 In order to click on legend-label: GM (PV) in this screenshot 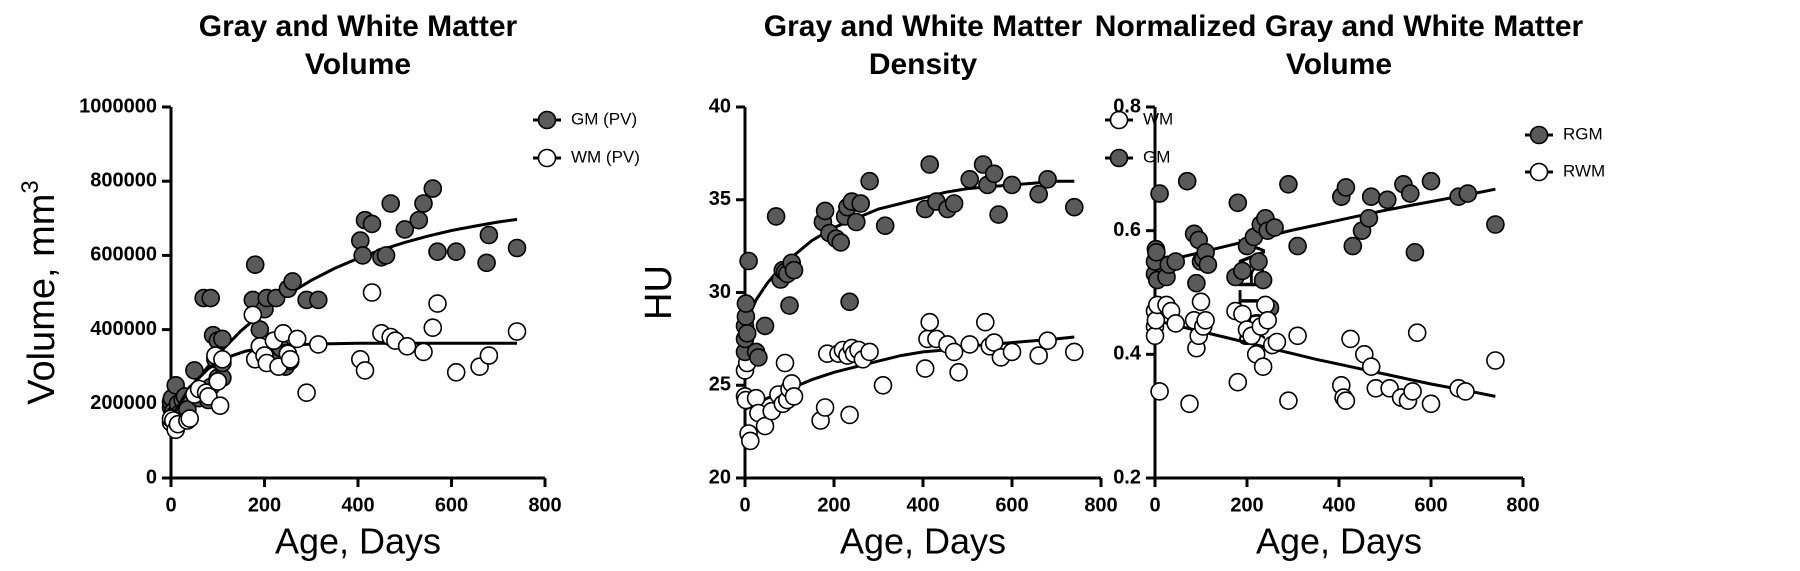, I will do `click(604, 118)`.